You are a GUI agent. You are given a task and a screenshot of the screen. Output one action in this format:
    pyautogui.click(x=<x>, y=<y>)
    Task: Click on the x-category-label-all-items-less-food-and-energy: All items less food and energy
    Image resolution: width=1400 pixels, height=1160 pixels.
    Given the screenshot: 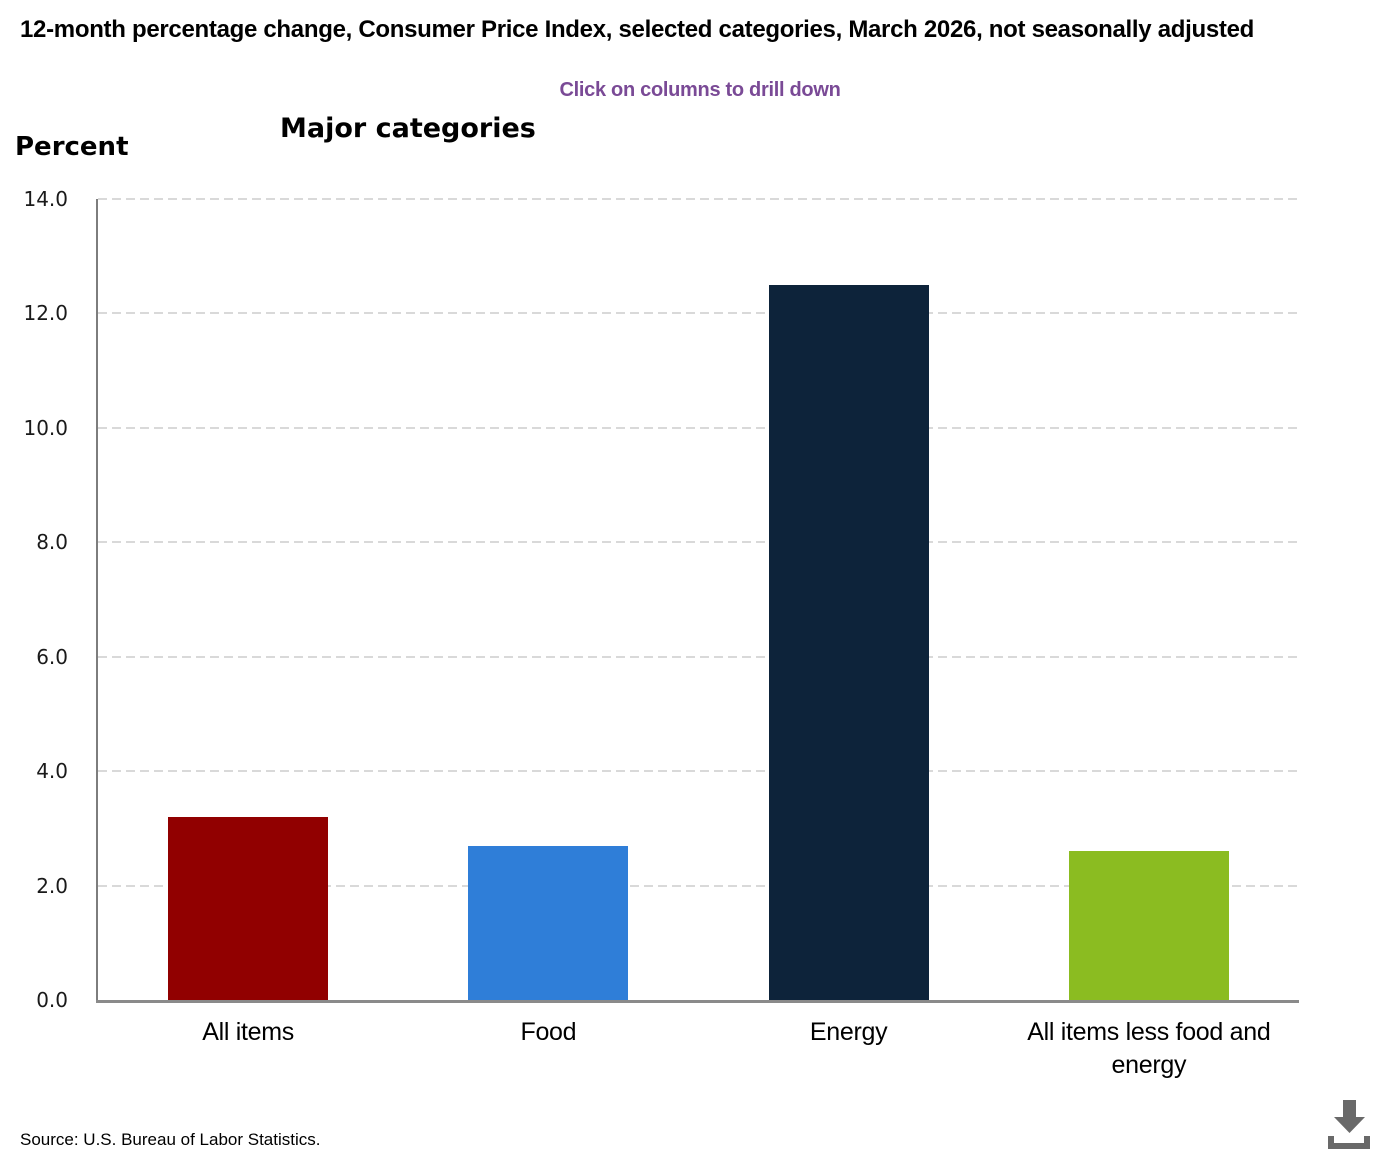 What is the action you would take?
    pyautogui.click(x=1149, y=1048)
    